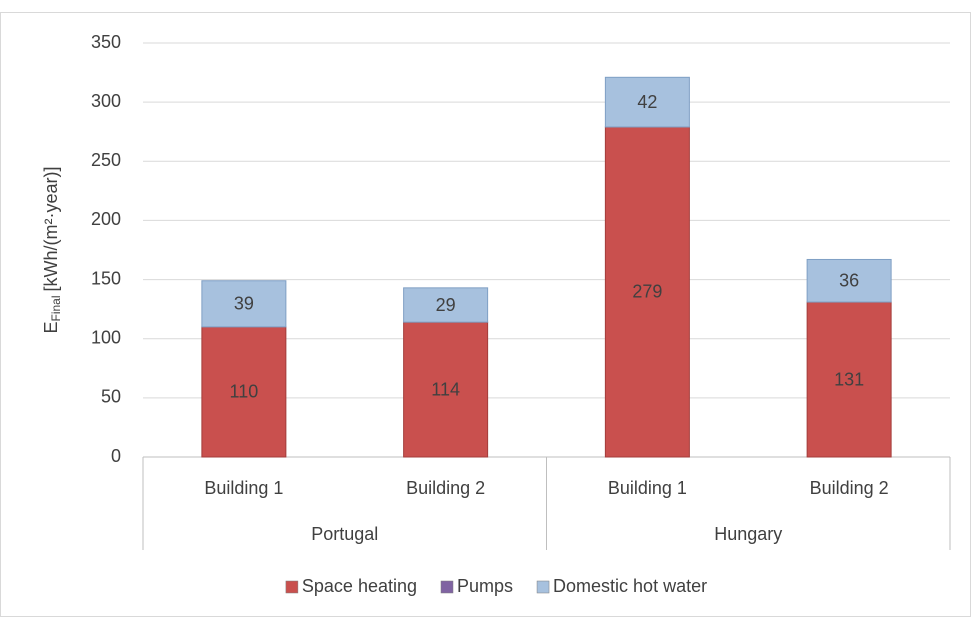  What do you see at coordinates (106, 42) in the screenshot?
I see `y-tick-label: 350` at bounding box center [106, 42].